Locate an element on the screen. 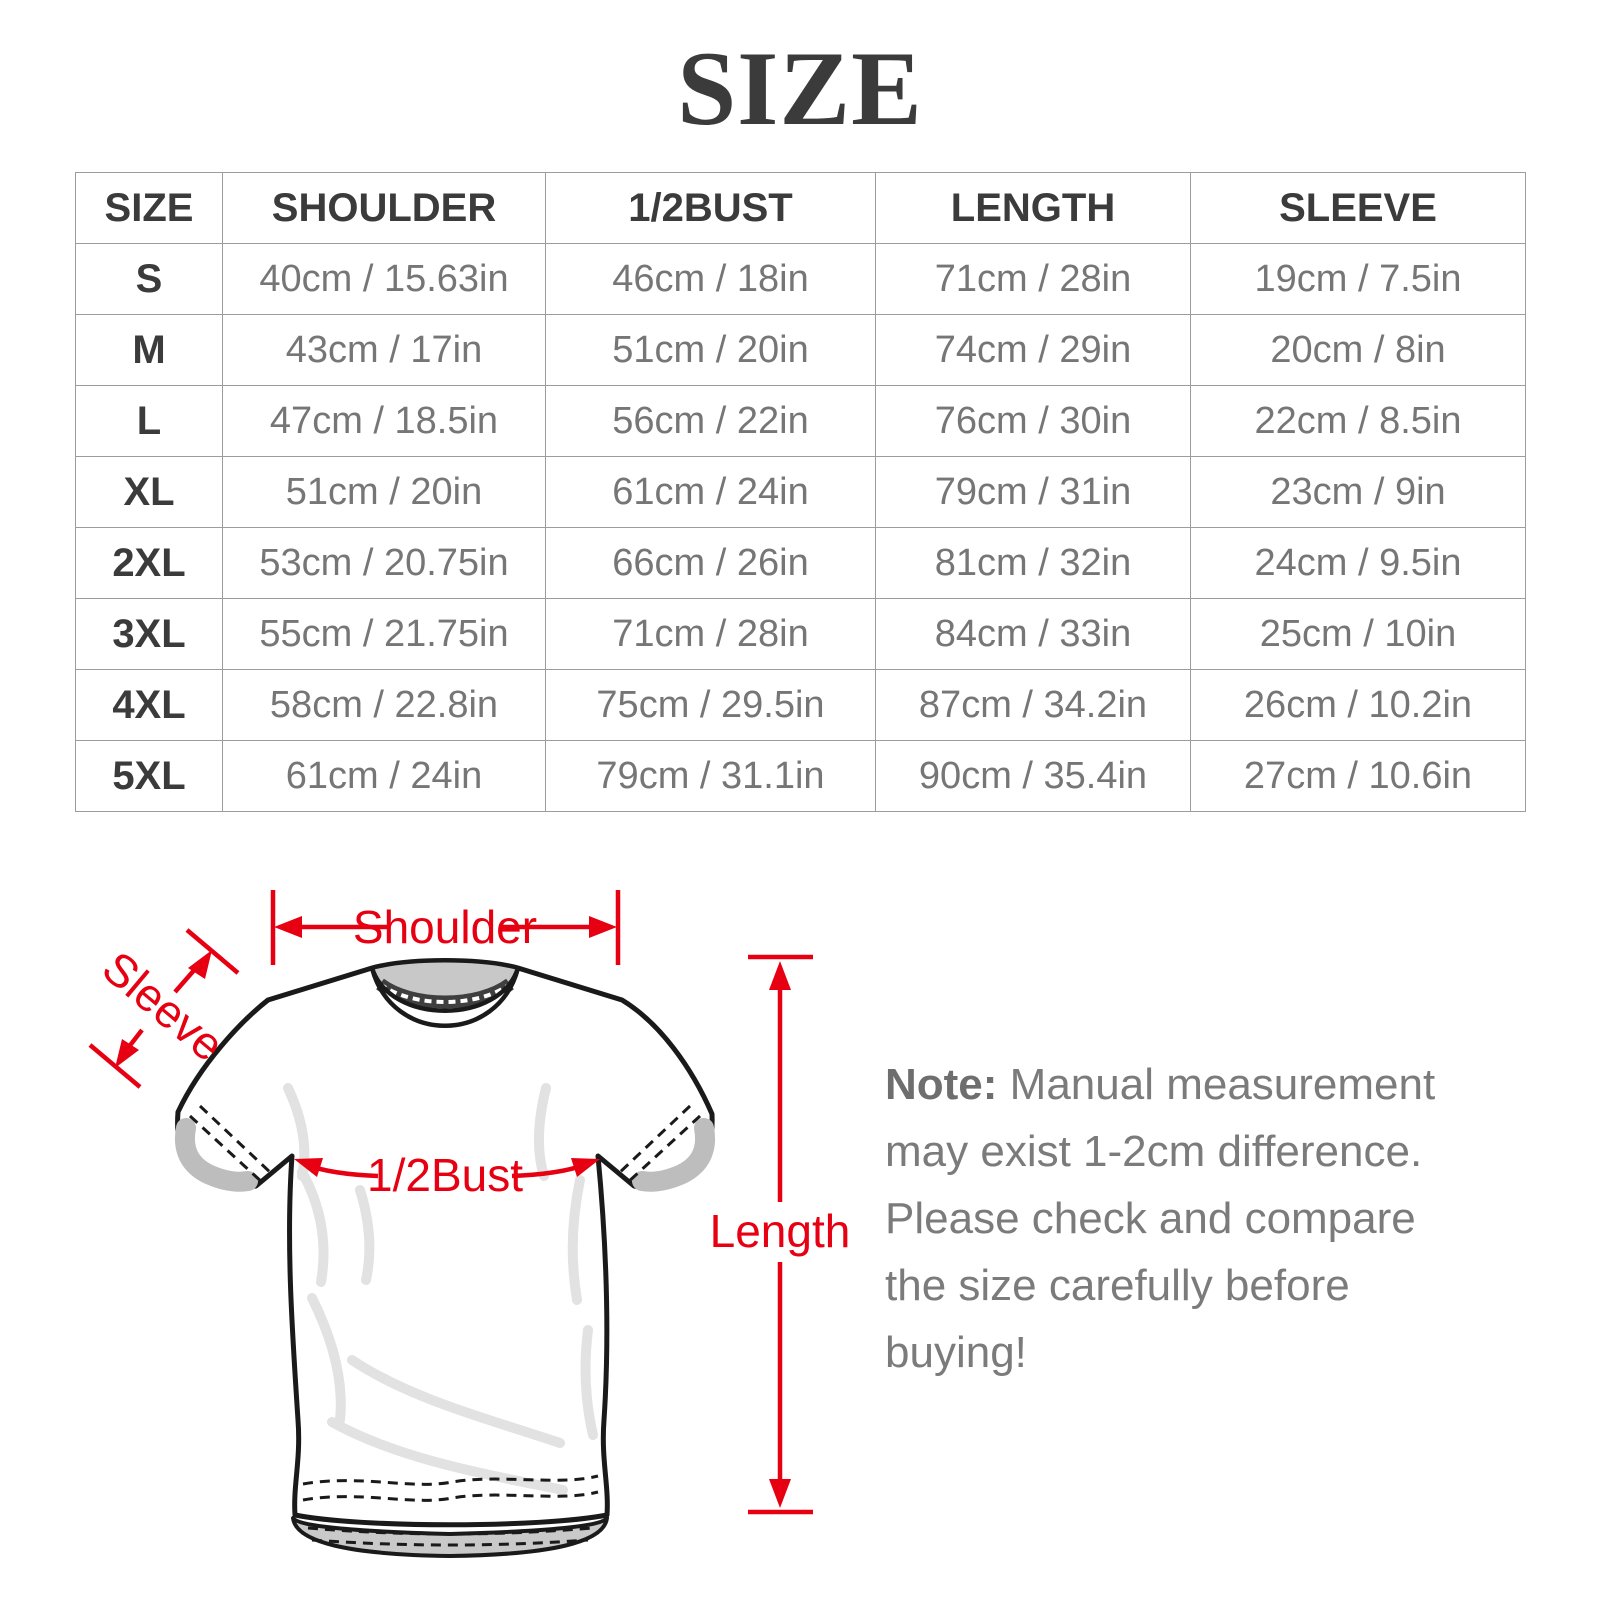  length-label: Length is located at coordinates (780, 1231).